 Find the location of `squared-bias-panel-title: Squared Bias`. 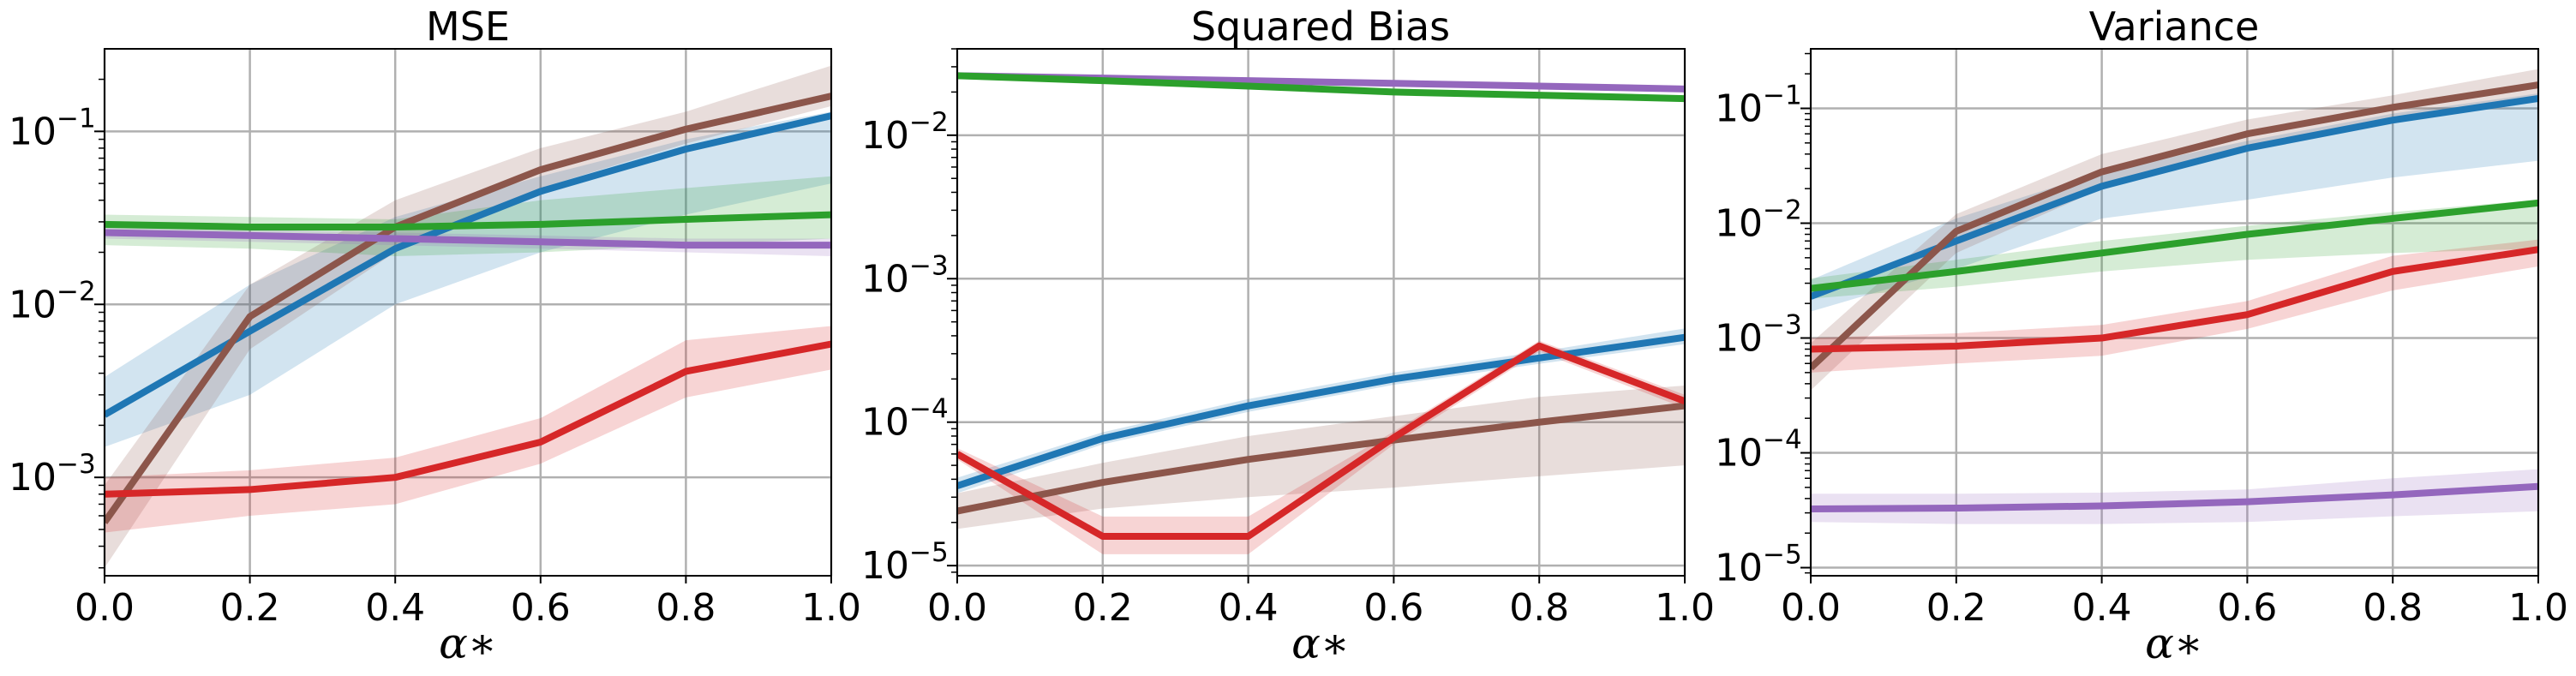

squared-bias-panel-title: Squared Bias is located at coordinates (1320, 26).